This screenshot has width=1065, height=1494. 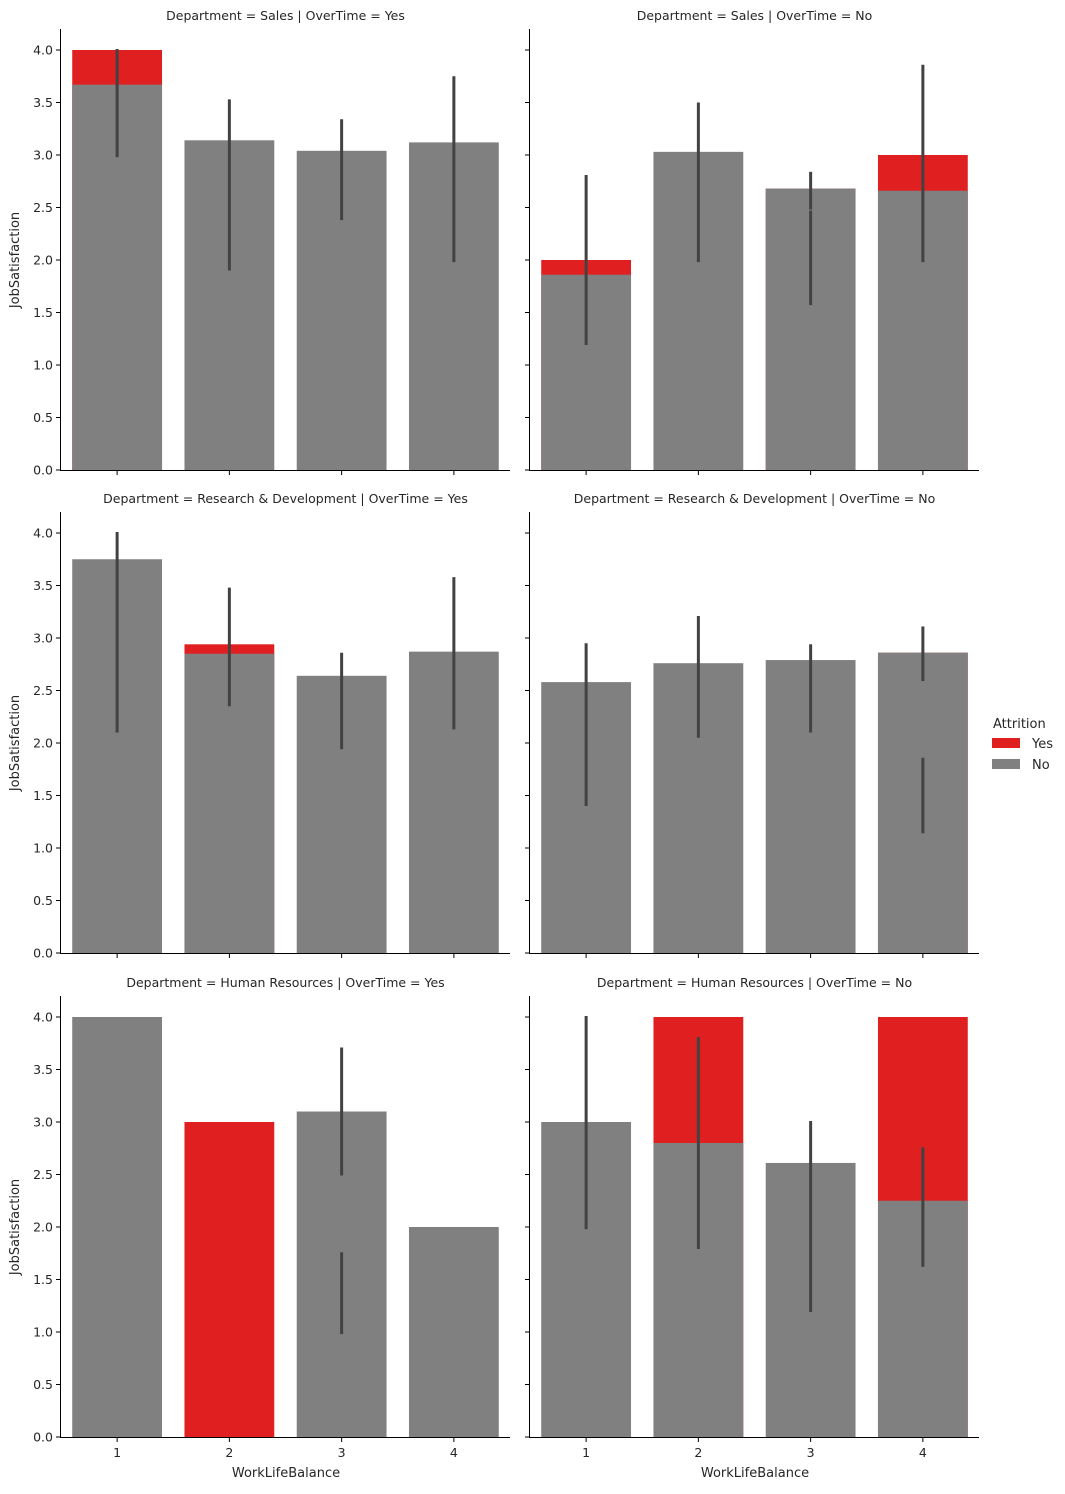 What do you see at coordinates (15, 1227) in the screenshot?
I see `y-axis-label-row-3: JobSatisfaction` at bounding box center [15, 1227].